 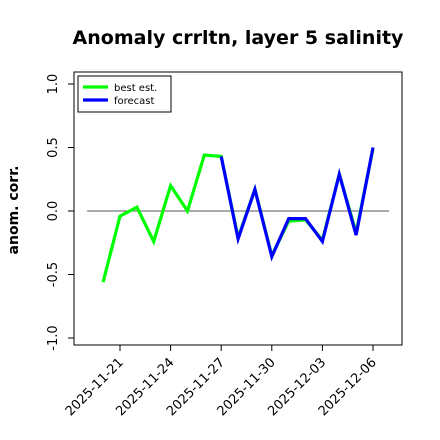 I want to click on y-tick-label: -0.5, so click(x=53, y=274).